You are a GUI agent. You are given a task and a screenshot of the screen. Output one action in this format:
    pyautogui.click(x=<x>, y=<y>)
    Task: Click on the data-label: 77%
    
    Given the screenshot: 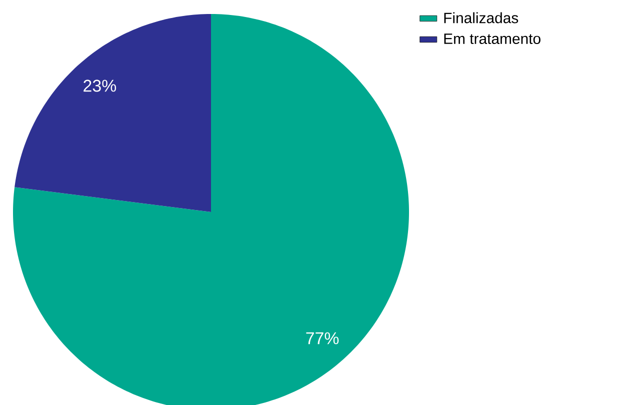 What is the action you would take?
    pyautogui.click(x=322, y=338)
    